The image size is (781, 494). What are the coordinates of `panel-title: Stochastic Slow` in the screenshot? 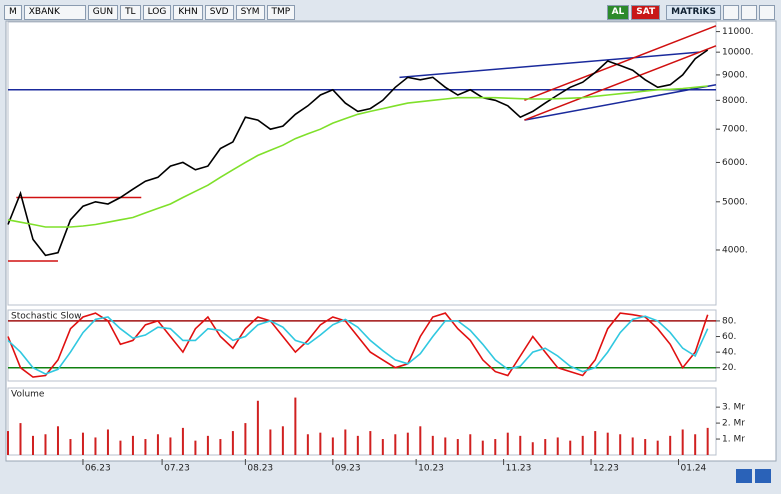 It's located at (46, 317).